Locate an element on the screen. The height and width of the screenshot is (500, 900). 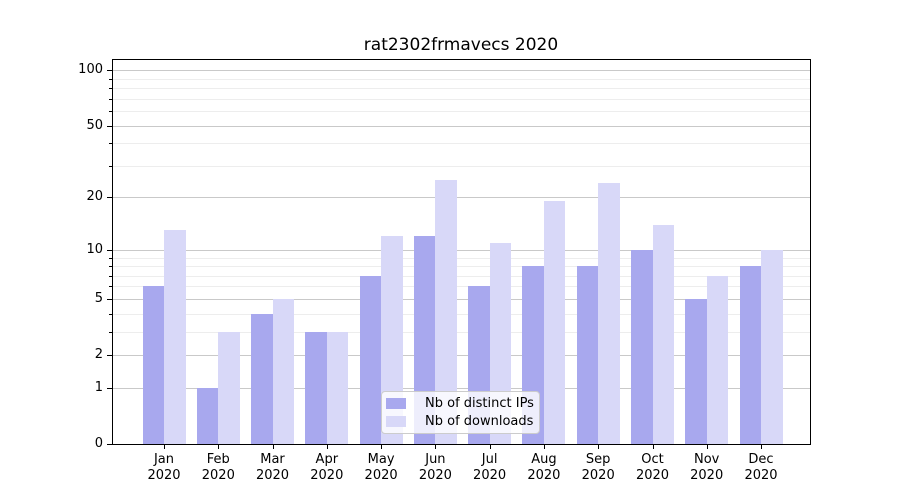
x-tick-month: Feb is located at coordinates (218, 459).